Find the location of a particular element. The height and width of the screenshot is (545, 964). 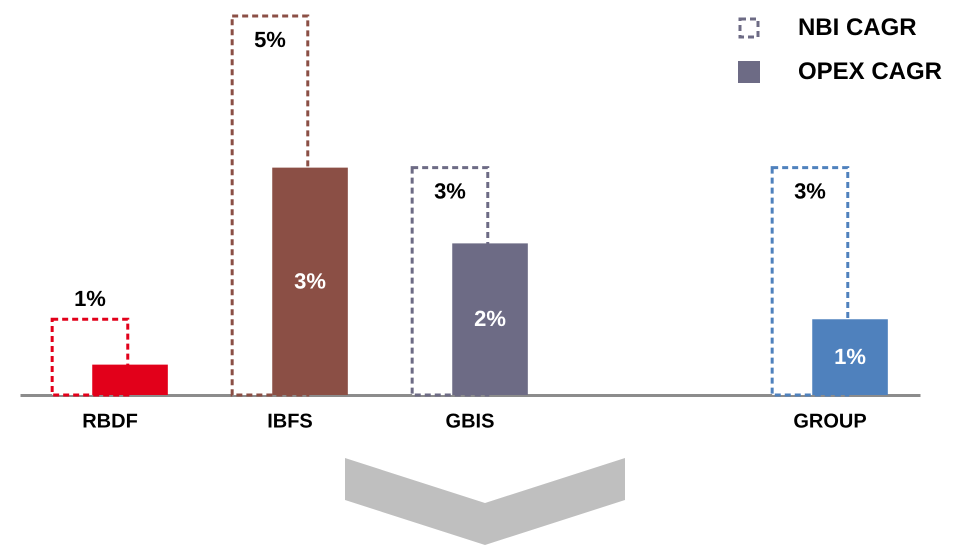

legend-label: NBI CAGR is located at coordinates (857, 28).